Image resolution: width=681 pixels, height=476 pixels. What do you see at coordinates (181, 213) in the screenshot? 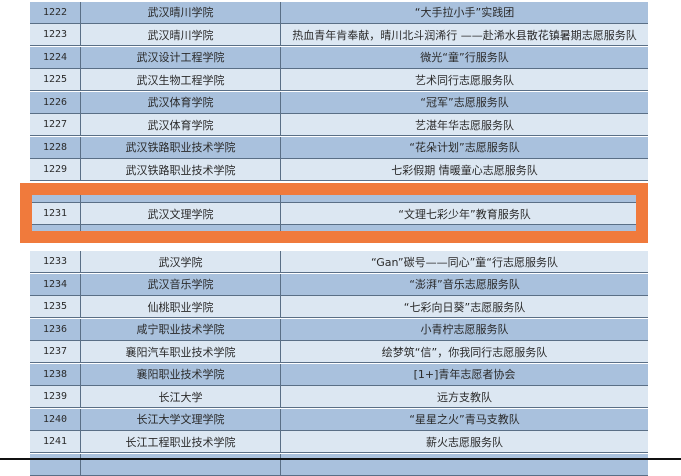
I see `school-name: 武汉文理学院` at bounding box center [181, 213].